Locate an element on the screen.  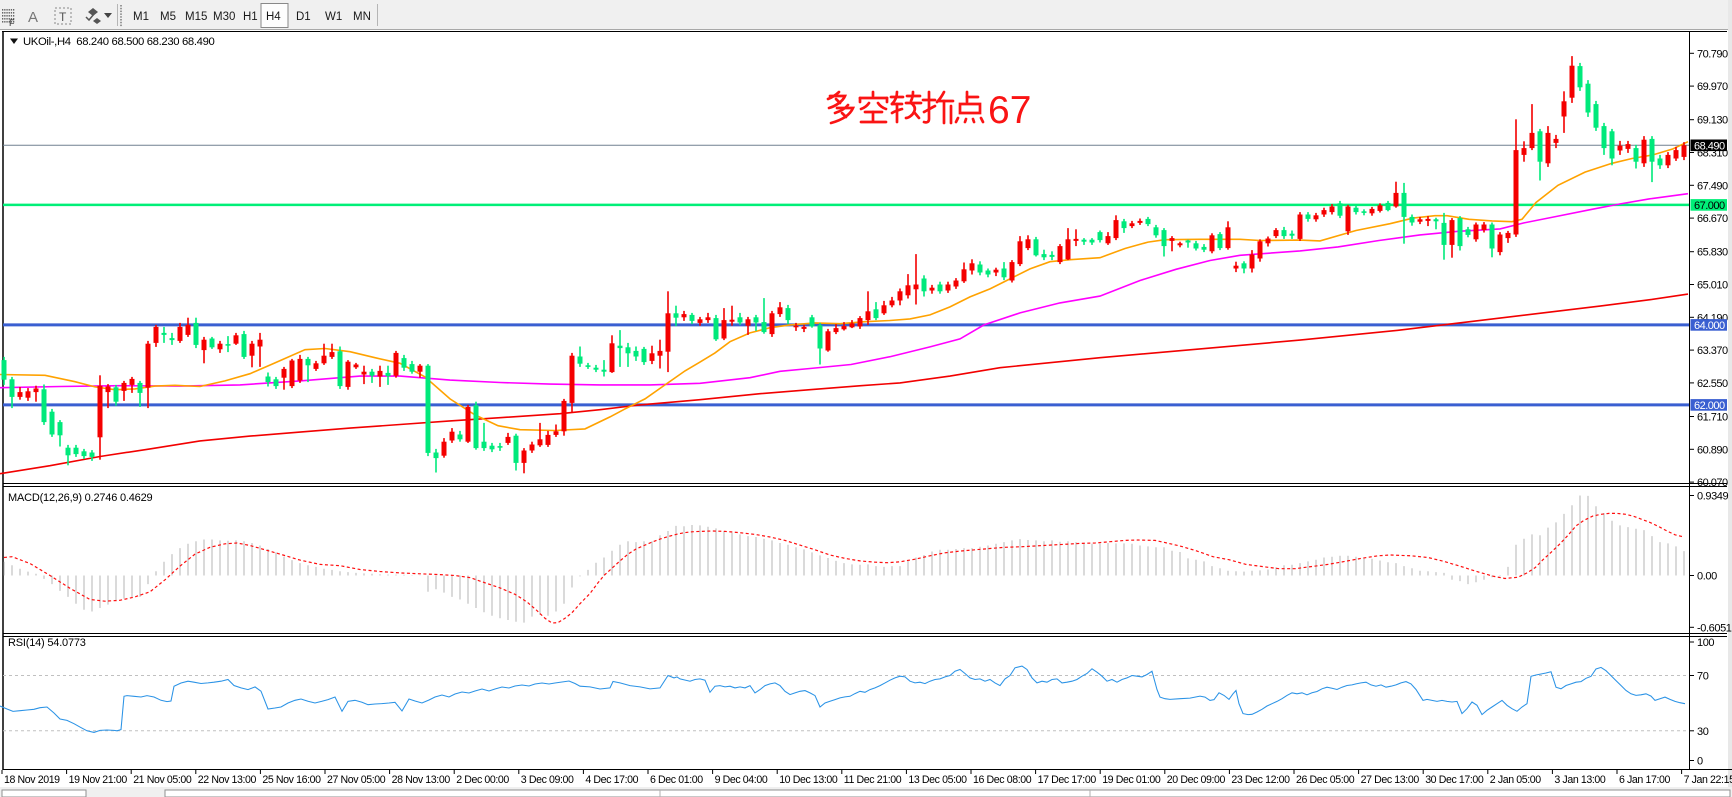
svg-text: 22 Nov 13:00 is located at coordinates (227, 780).